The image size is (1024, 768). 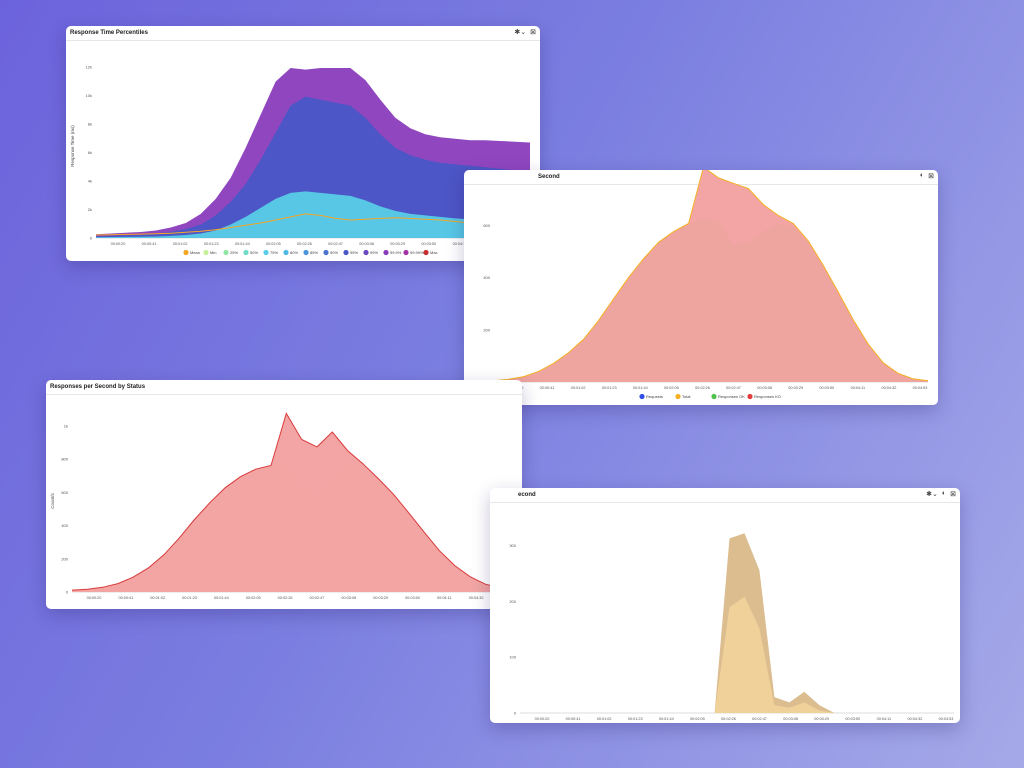 I want to click on legend-label: Requests, so click(x=654, y=396).